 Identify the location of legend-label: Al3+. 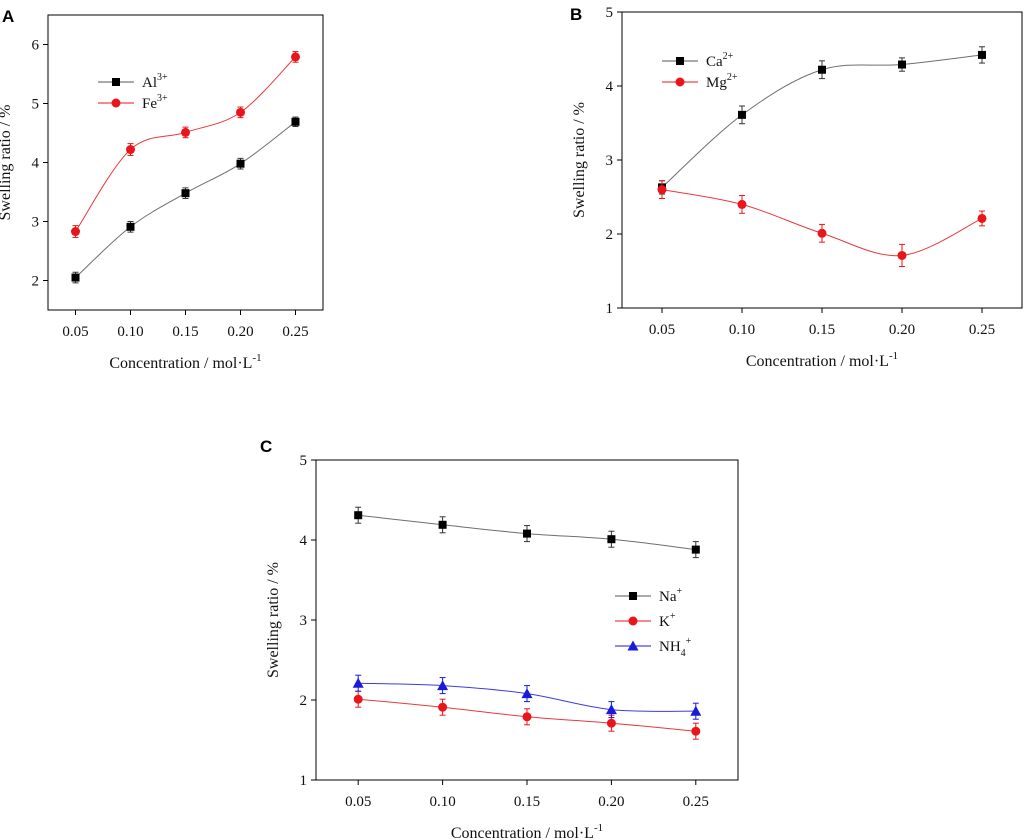
(155, 81).